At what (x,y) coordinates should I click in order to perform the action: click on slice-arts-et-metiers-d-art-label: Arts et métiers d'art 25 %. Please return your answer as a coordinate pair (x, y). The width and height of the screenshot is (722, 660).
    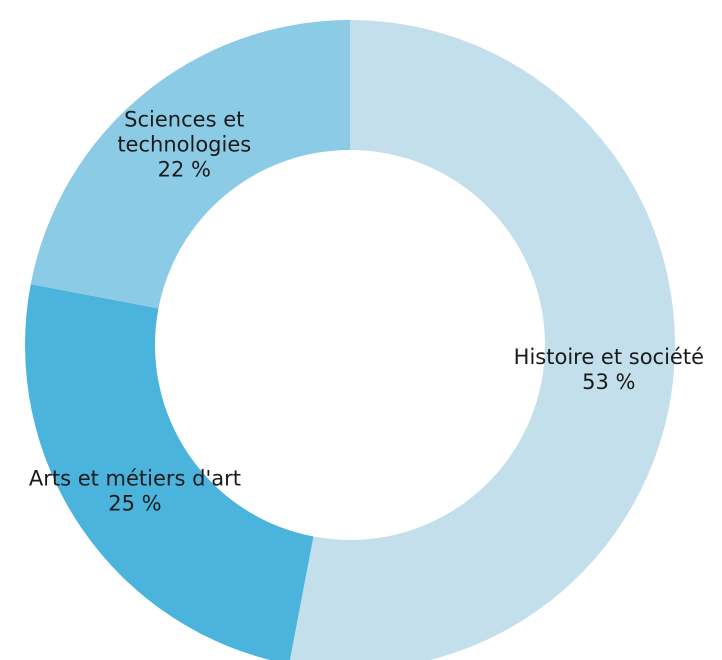
    Looking at the image, I should click on (135, 491).